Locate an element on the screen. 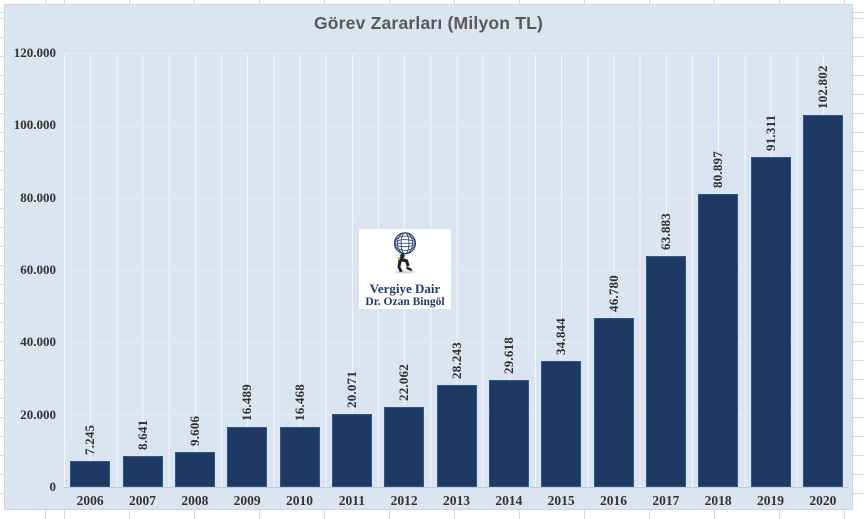 This screenshot has height=519, width=864. x-tick-label: 2006 is located at coordinates (90, 500).